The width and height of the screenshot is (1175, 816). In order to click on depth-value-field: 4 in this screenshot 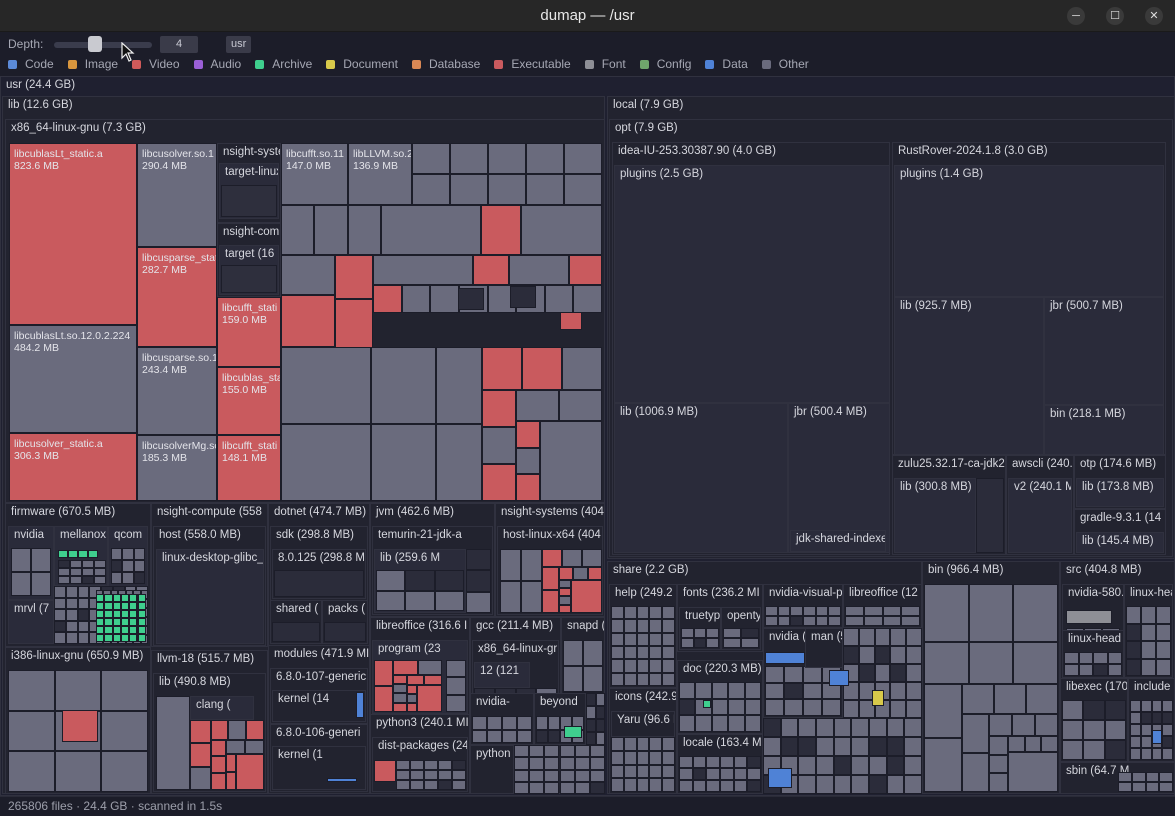, I will do `click(179, 44)`.